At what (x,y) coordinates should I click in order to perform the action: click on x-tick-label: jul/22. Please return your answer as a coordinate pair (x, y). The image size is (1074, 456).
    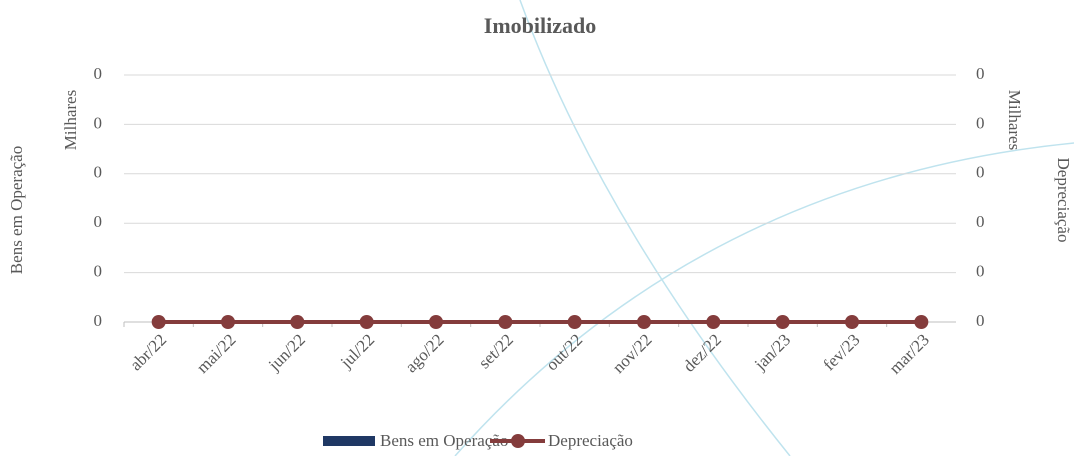
    Looking at the image, I should click on (357, 351).